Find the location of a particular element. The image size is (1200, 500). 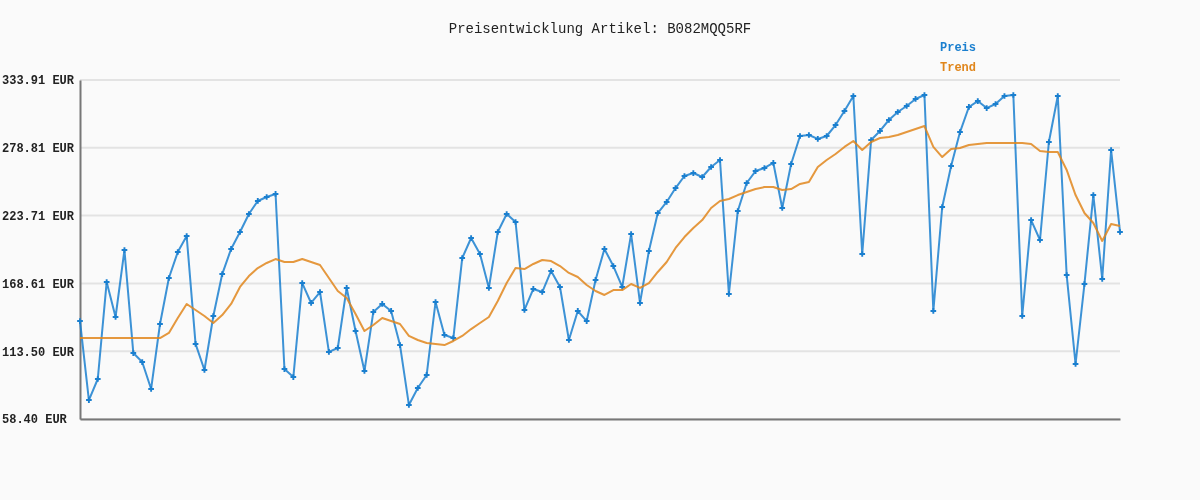

text: Trend is located at coordinates (958, 68).